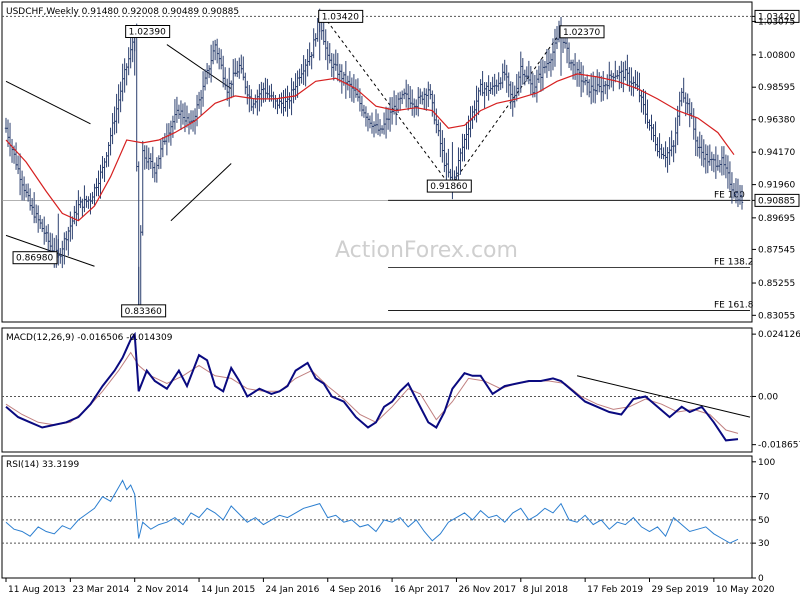 The image size is (800, 604). I want to click on x-tick-label: 17 Feb 2019, so click(615, 590).